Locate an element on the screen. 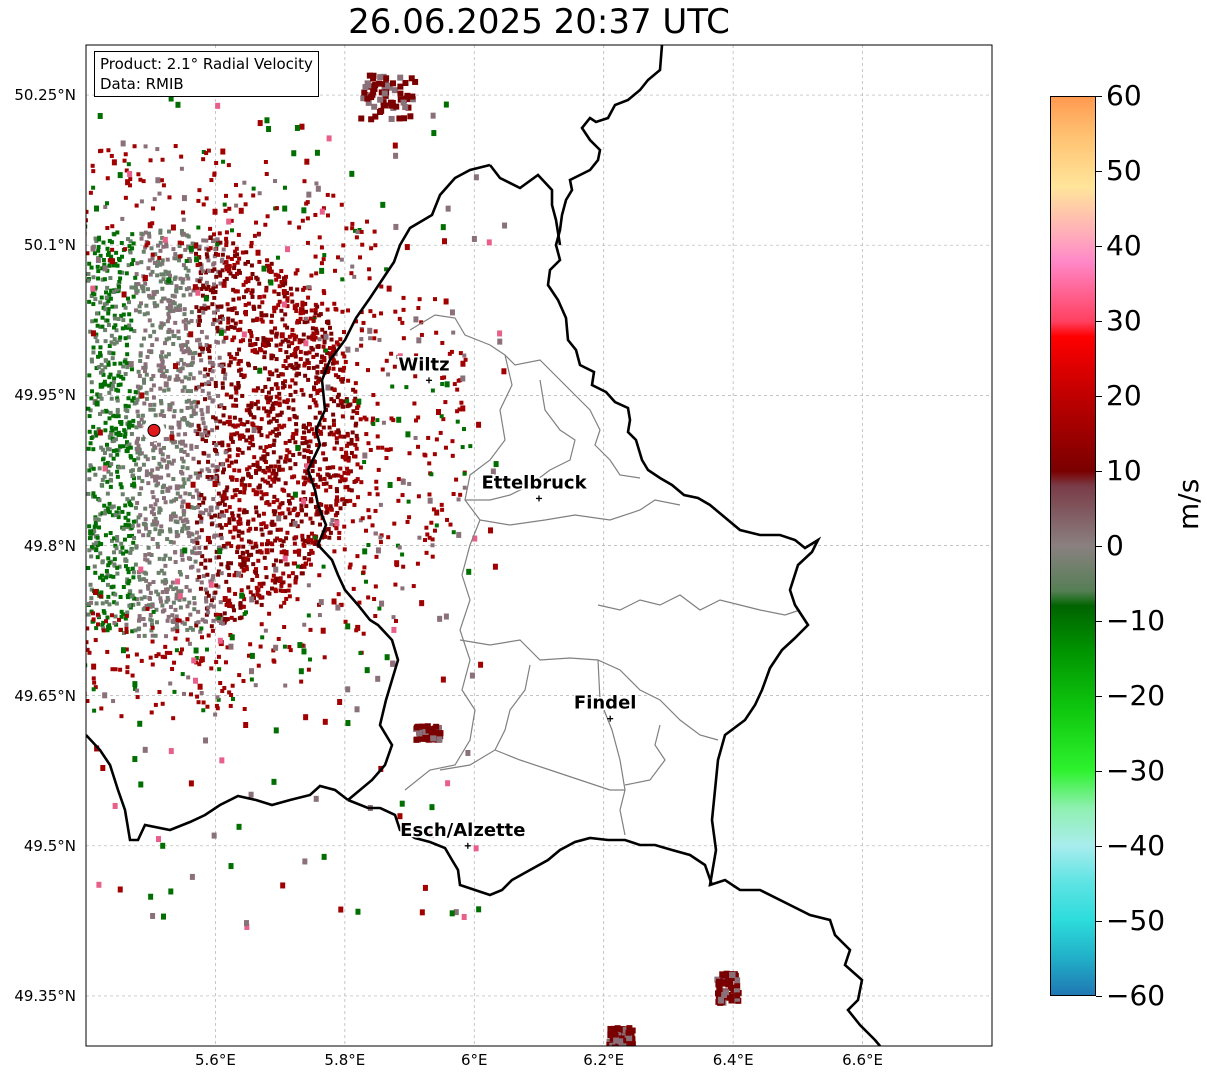  lon-tick-label: 6.6°E is located at coordinates (862, 1060).